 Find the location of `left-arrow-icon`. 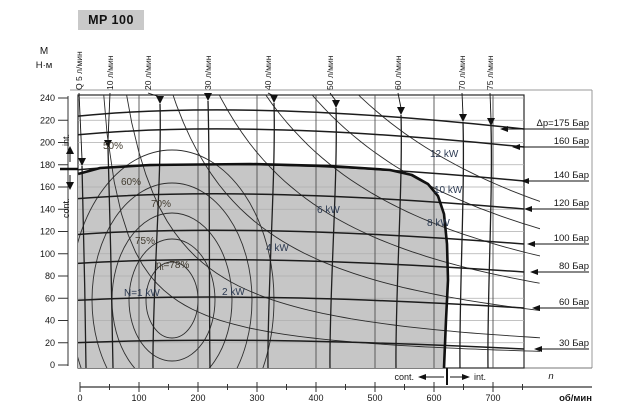

left-arrow-icon is located at coordinates (422, 377).